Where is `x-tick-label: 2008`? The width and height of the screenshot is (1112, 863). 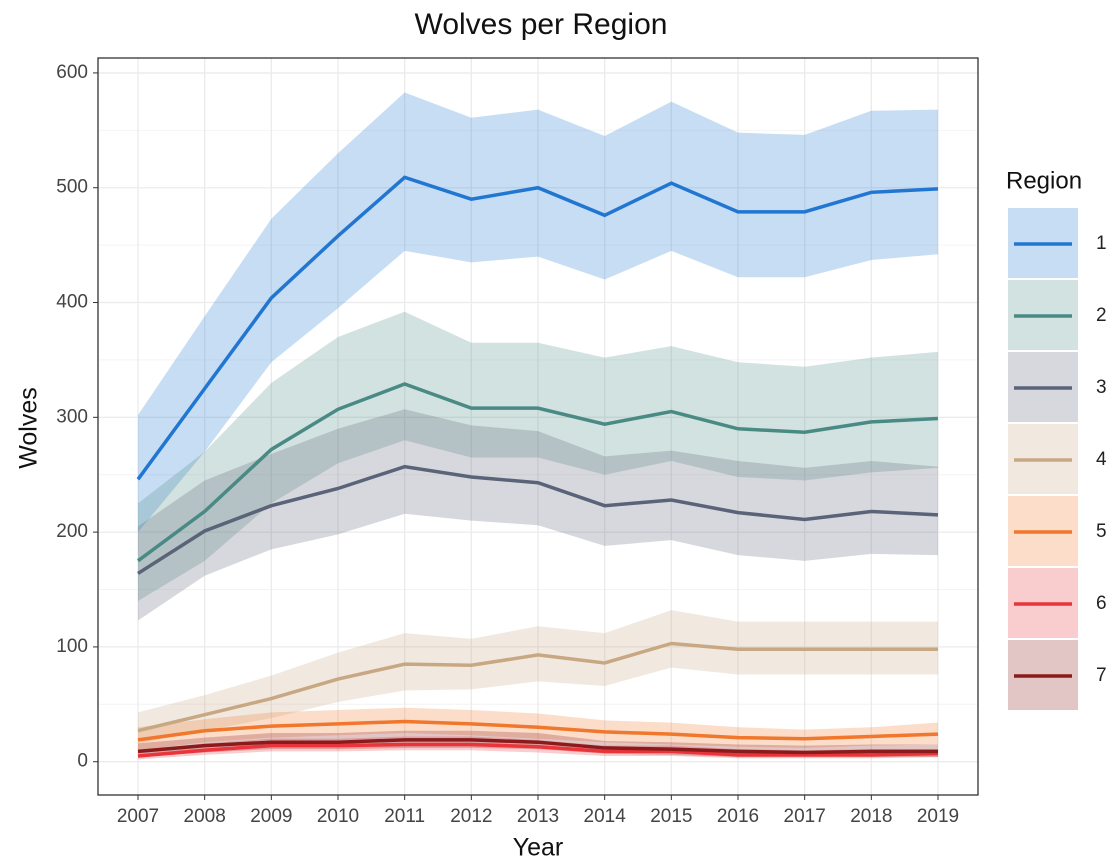 x-tick-label: 2008 is located at coordinates (205, 816).